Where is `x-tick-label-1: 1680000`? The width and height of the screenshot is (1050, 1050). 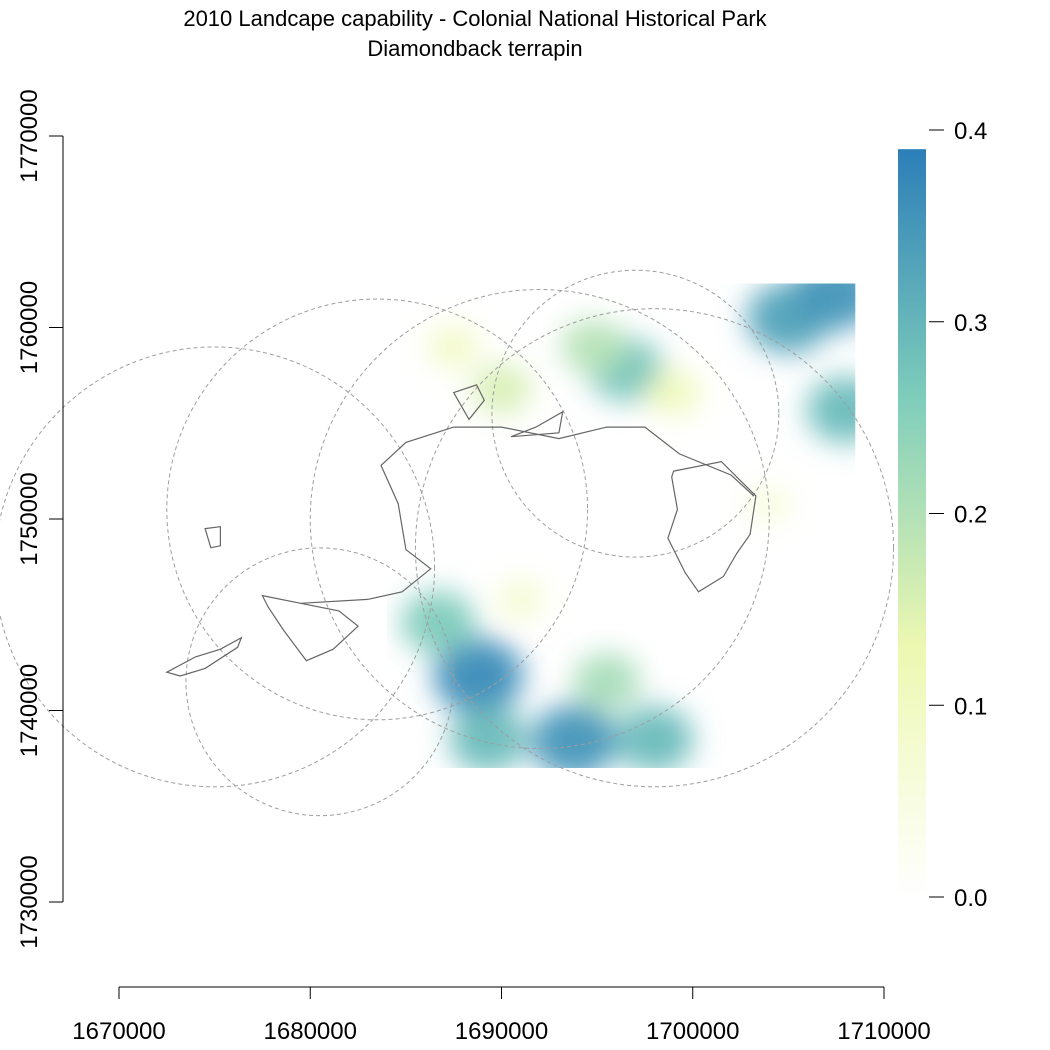
x-tick-label-1: 1680000 is located at coordinates (310, 1031).